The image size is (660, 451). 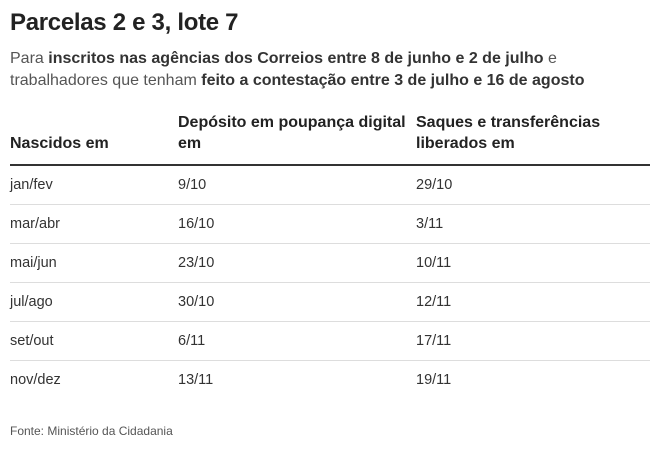 I want to click on cell-born-in: mar/abr, so click(x=94, y=224).